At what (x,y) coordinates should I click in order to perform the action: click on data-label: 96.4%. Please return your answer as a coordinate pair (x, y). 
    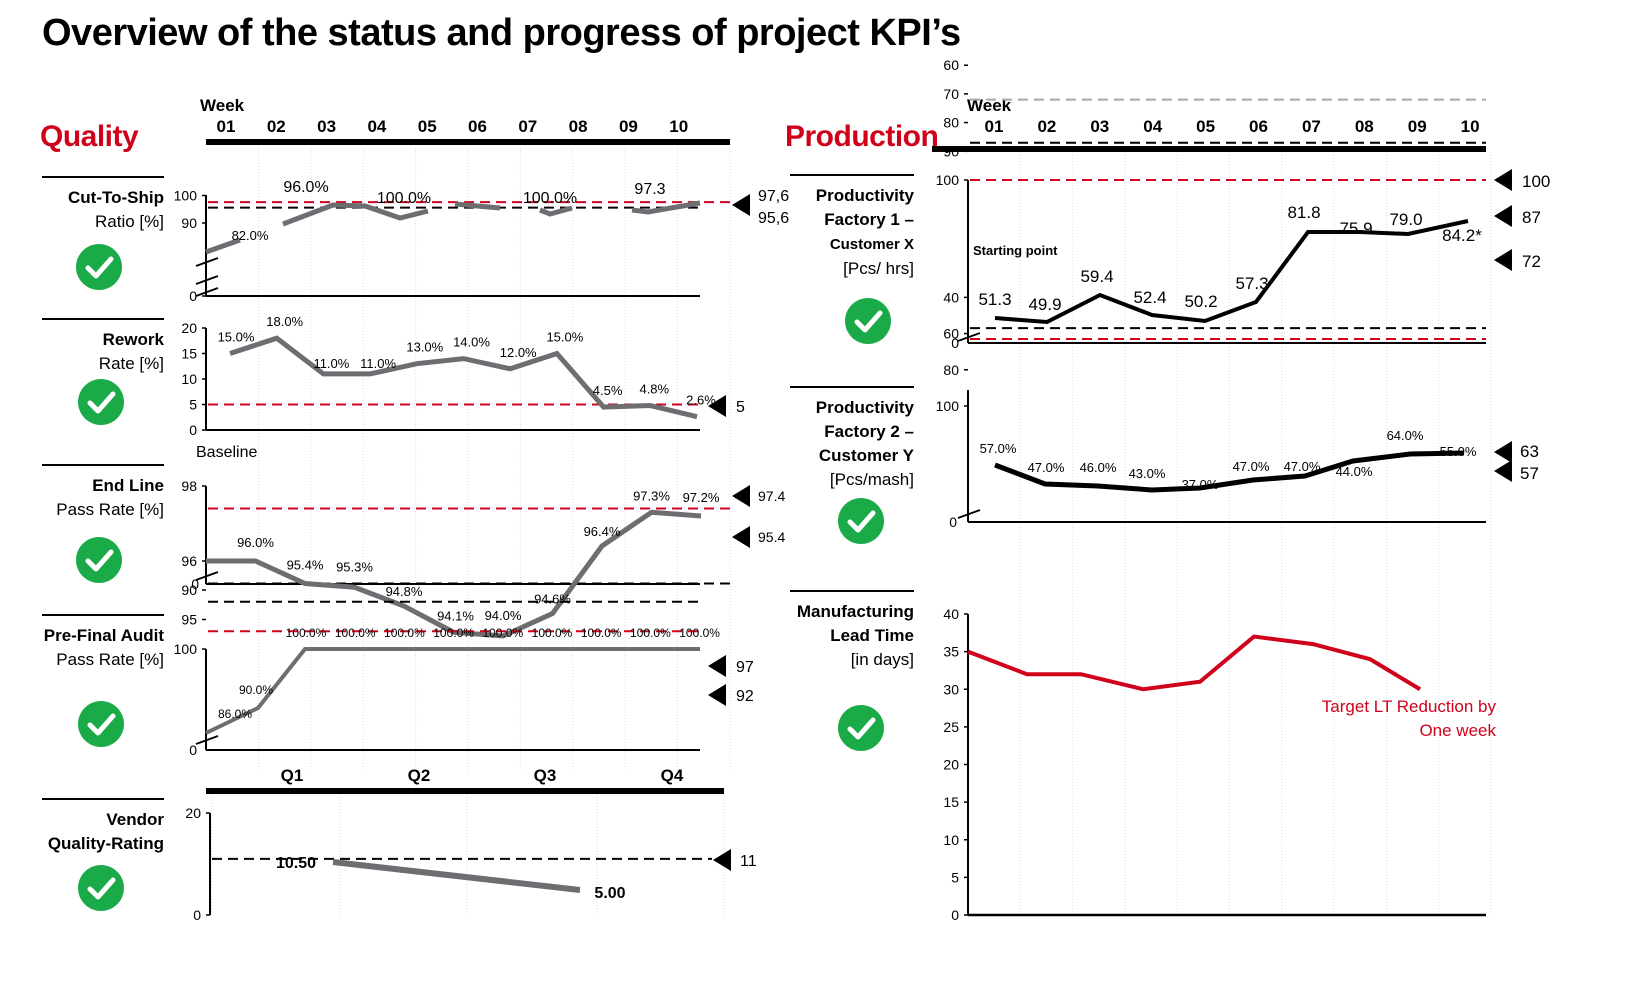
    Looking at the image, I should click on (602, 531).